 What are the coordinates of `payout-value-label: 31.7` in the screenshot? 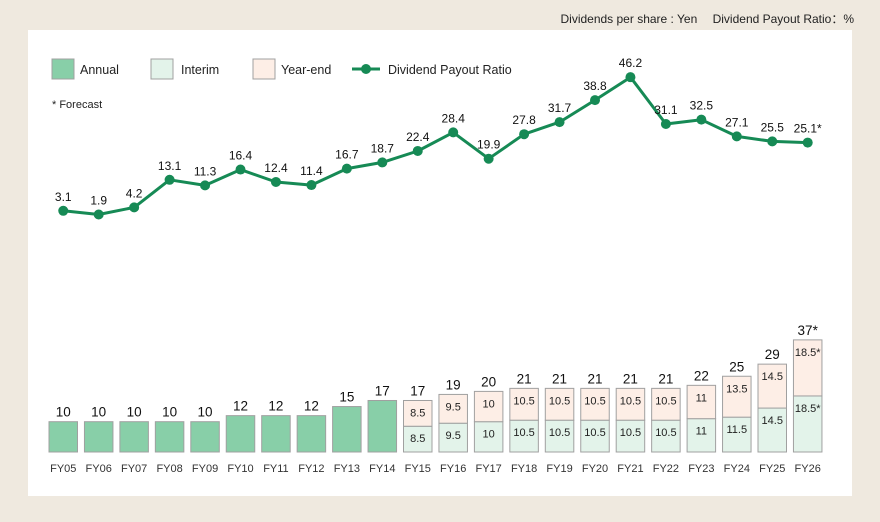 It's located at (560, 108).